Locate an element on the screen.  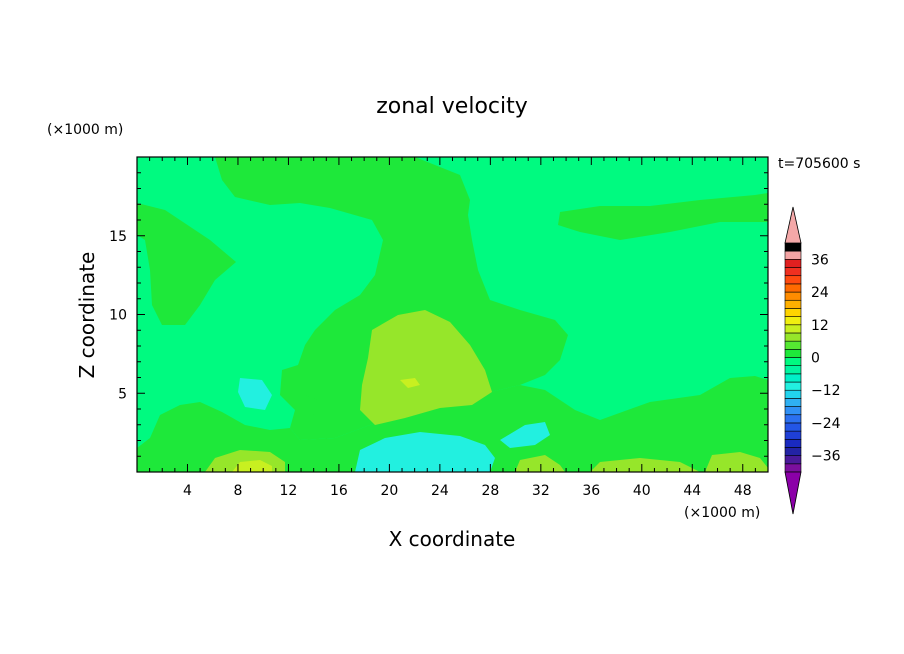
time-label: t=705600 s is located at coordinates (819, 164).